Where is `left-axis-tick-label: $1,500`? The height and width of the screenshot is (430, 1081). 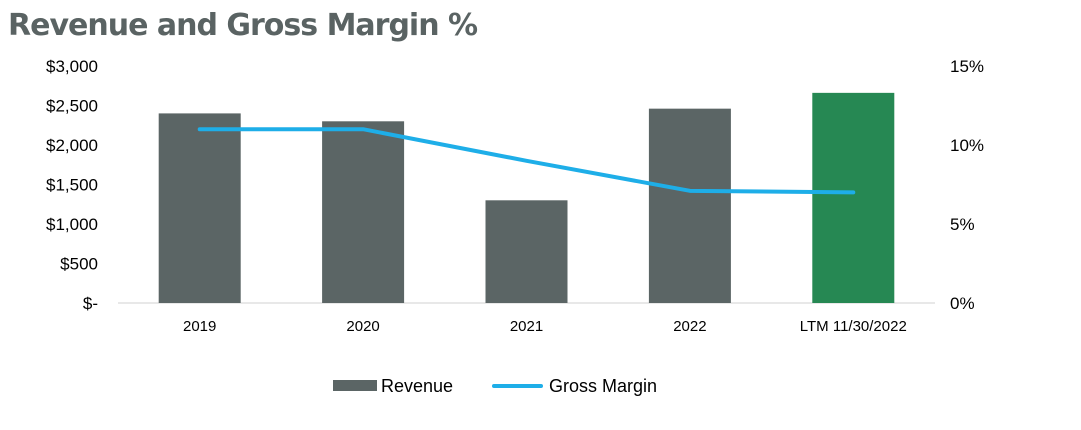
left-axis-tick-label: $1,500 is located at coordinates (72, 185).